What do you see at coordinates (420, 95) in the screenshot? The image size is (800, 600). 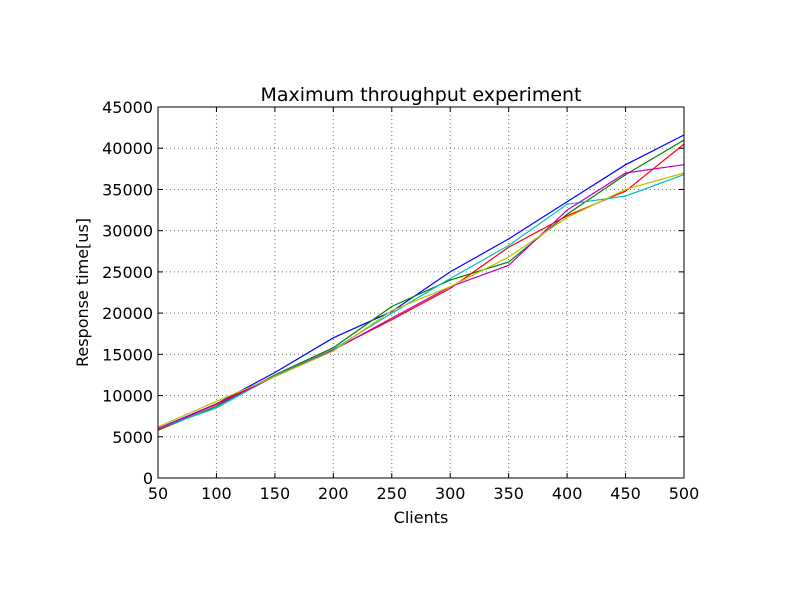 I see `chart-title: Maximum throughput experiment` at bounding box center [420, 95].